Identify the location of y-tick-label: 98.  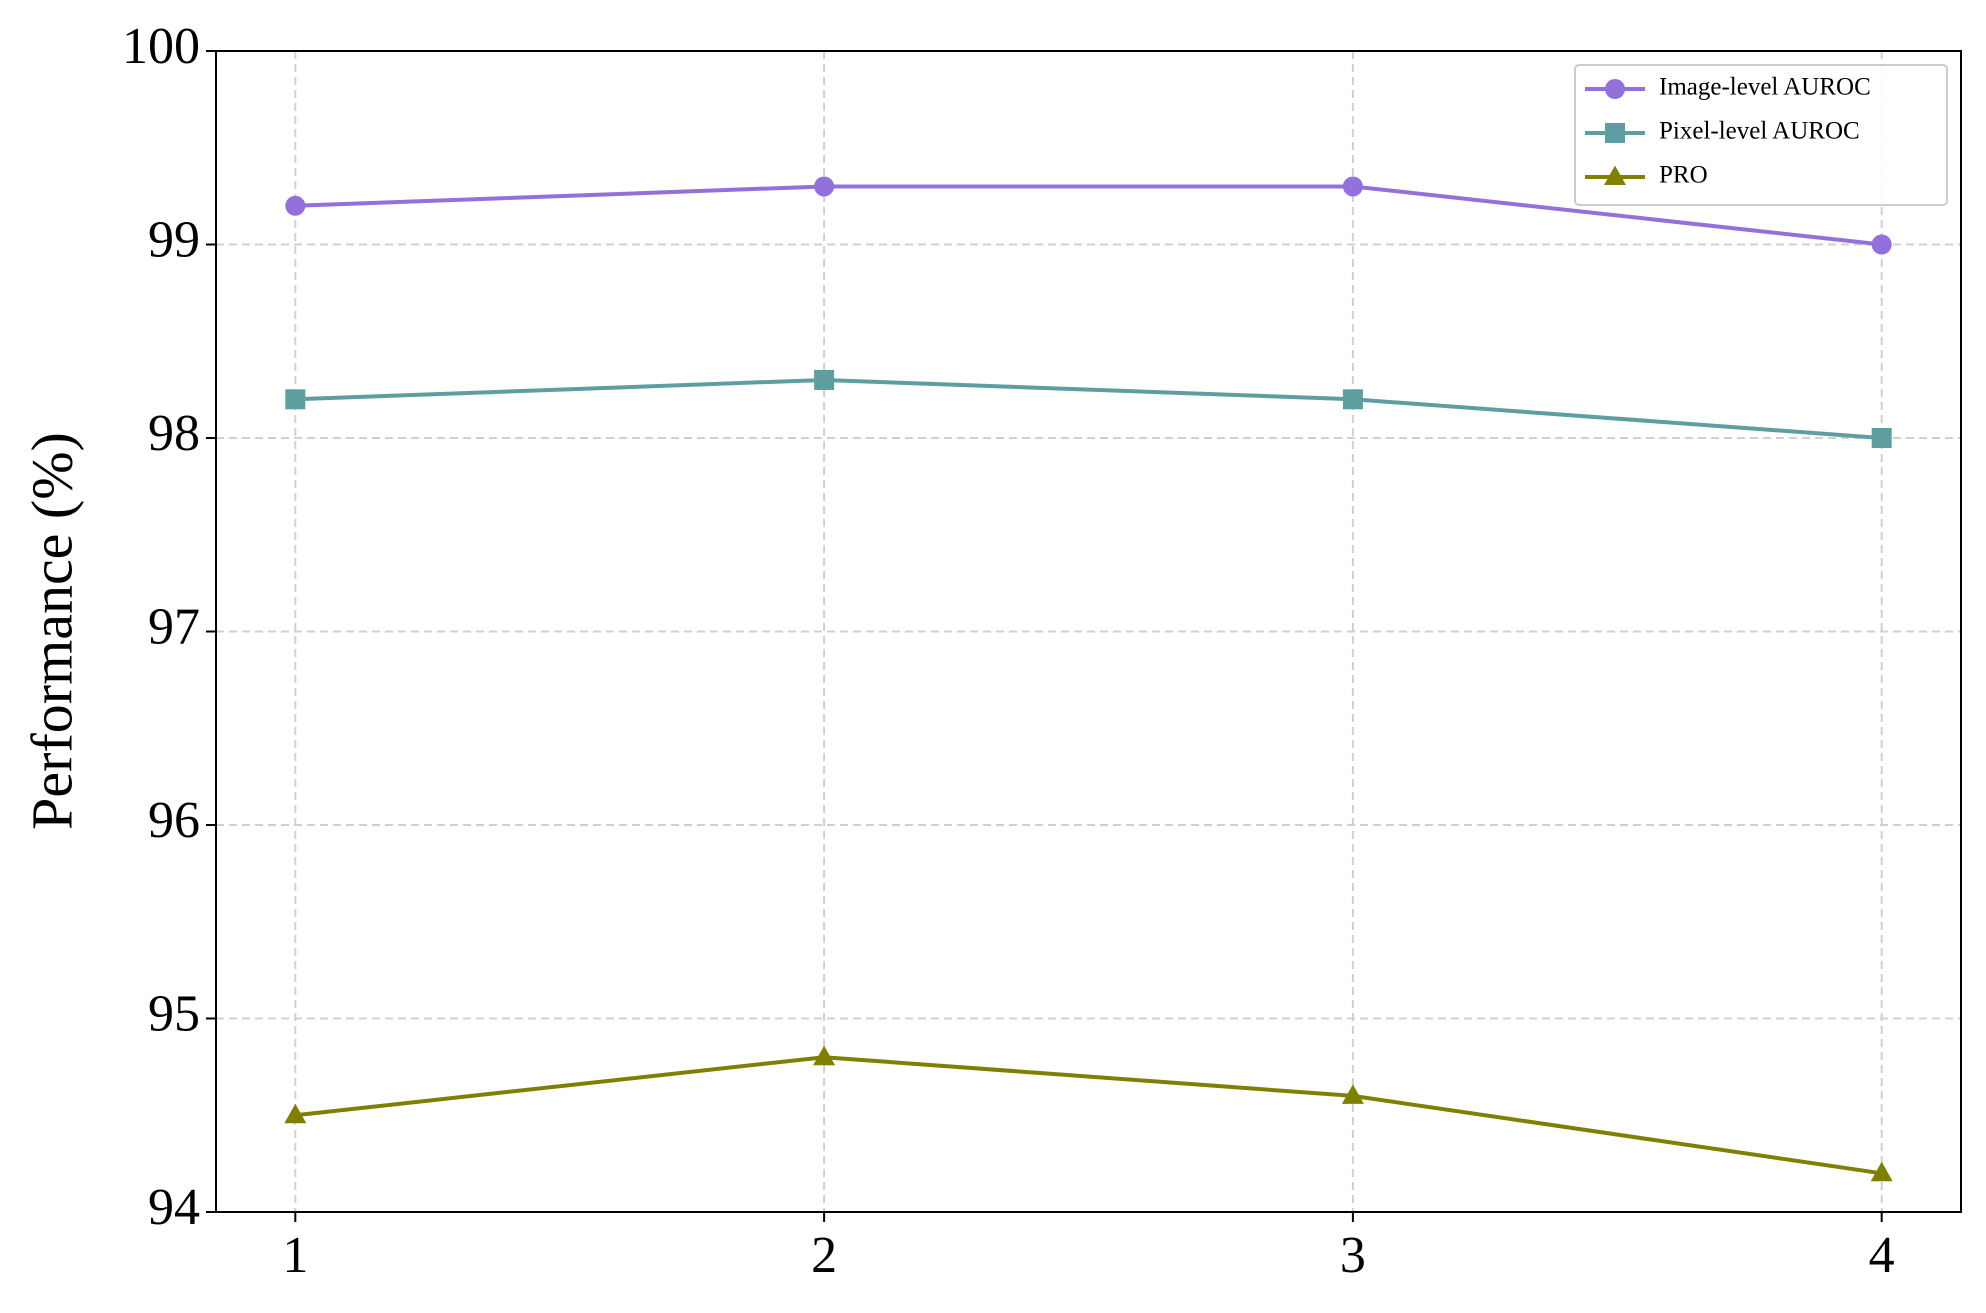
(174, 433).